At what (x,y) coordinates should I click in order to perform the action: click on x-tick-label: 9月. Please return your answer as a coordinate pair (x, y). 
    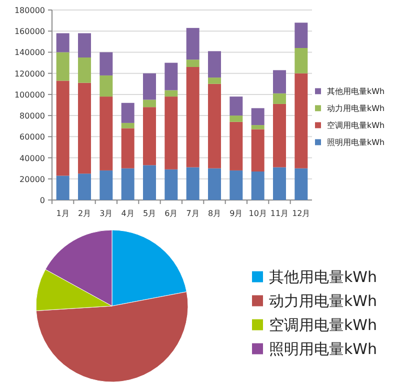
    Looking at the image, I should click on (236, 213).